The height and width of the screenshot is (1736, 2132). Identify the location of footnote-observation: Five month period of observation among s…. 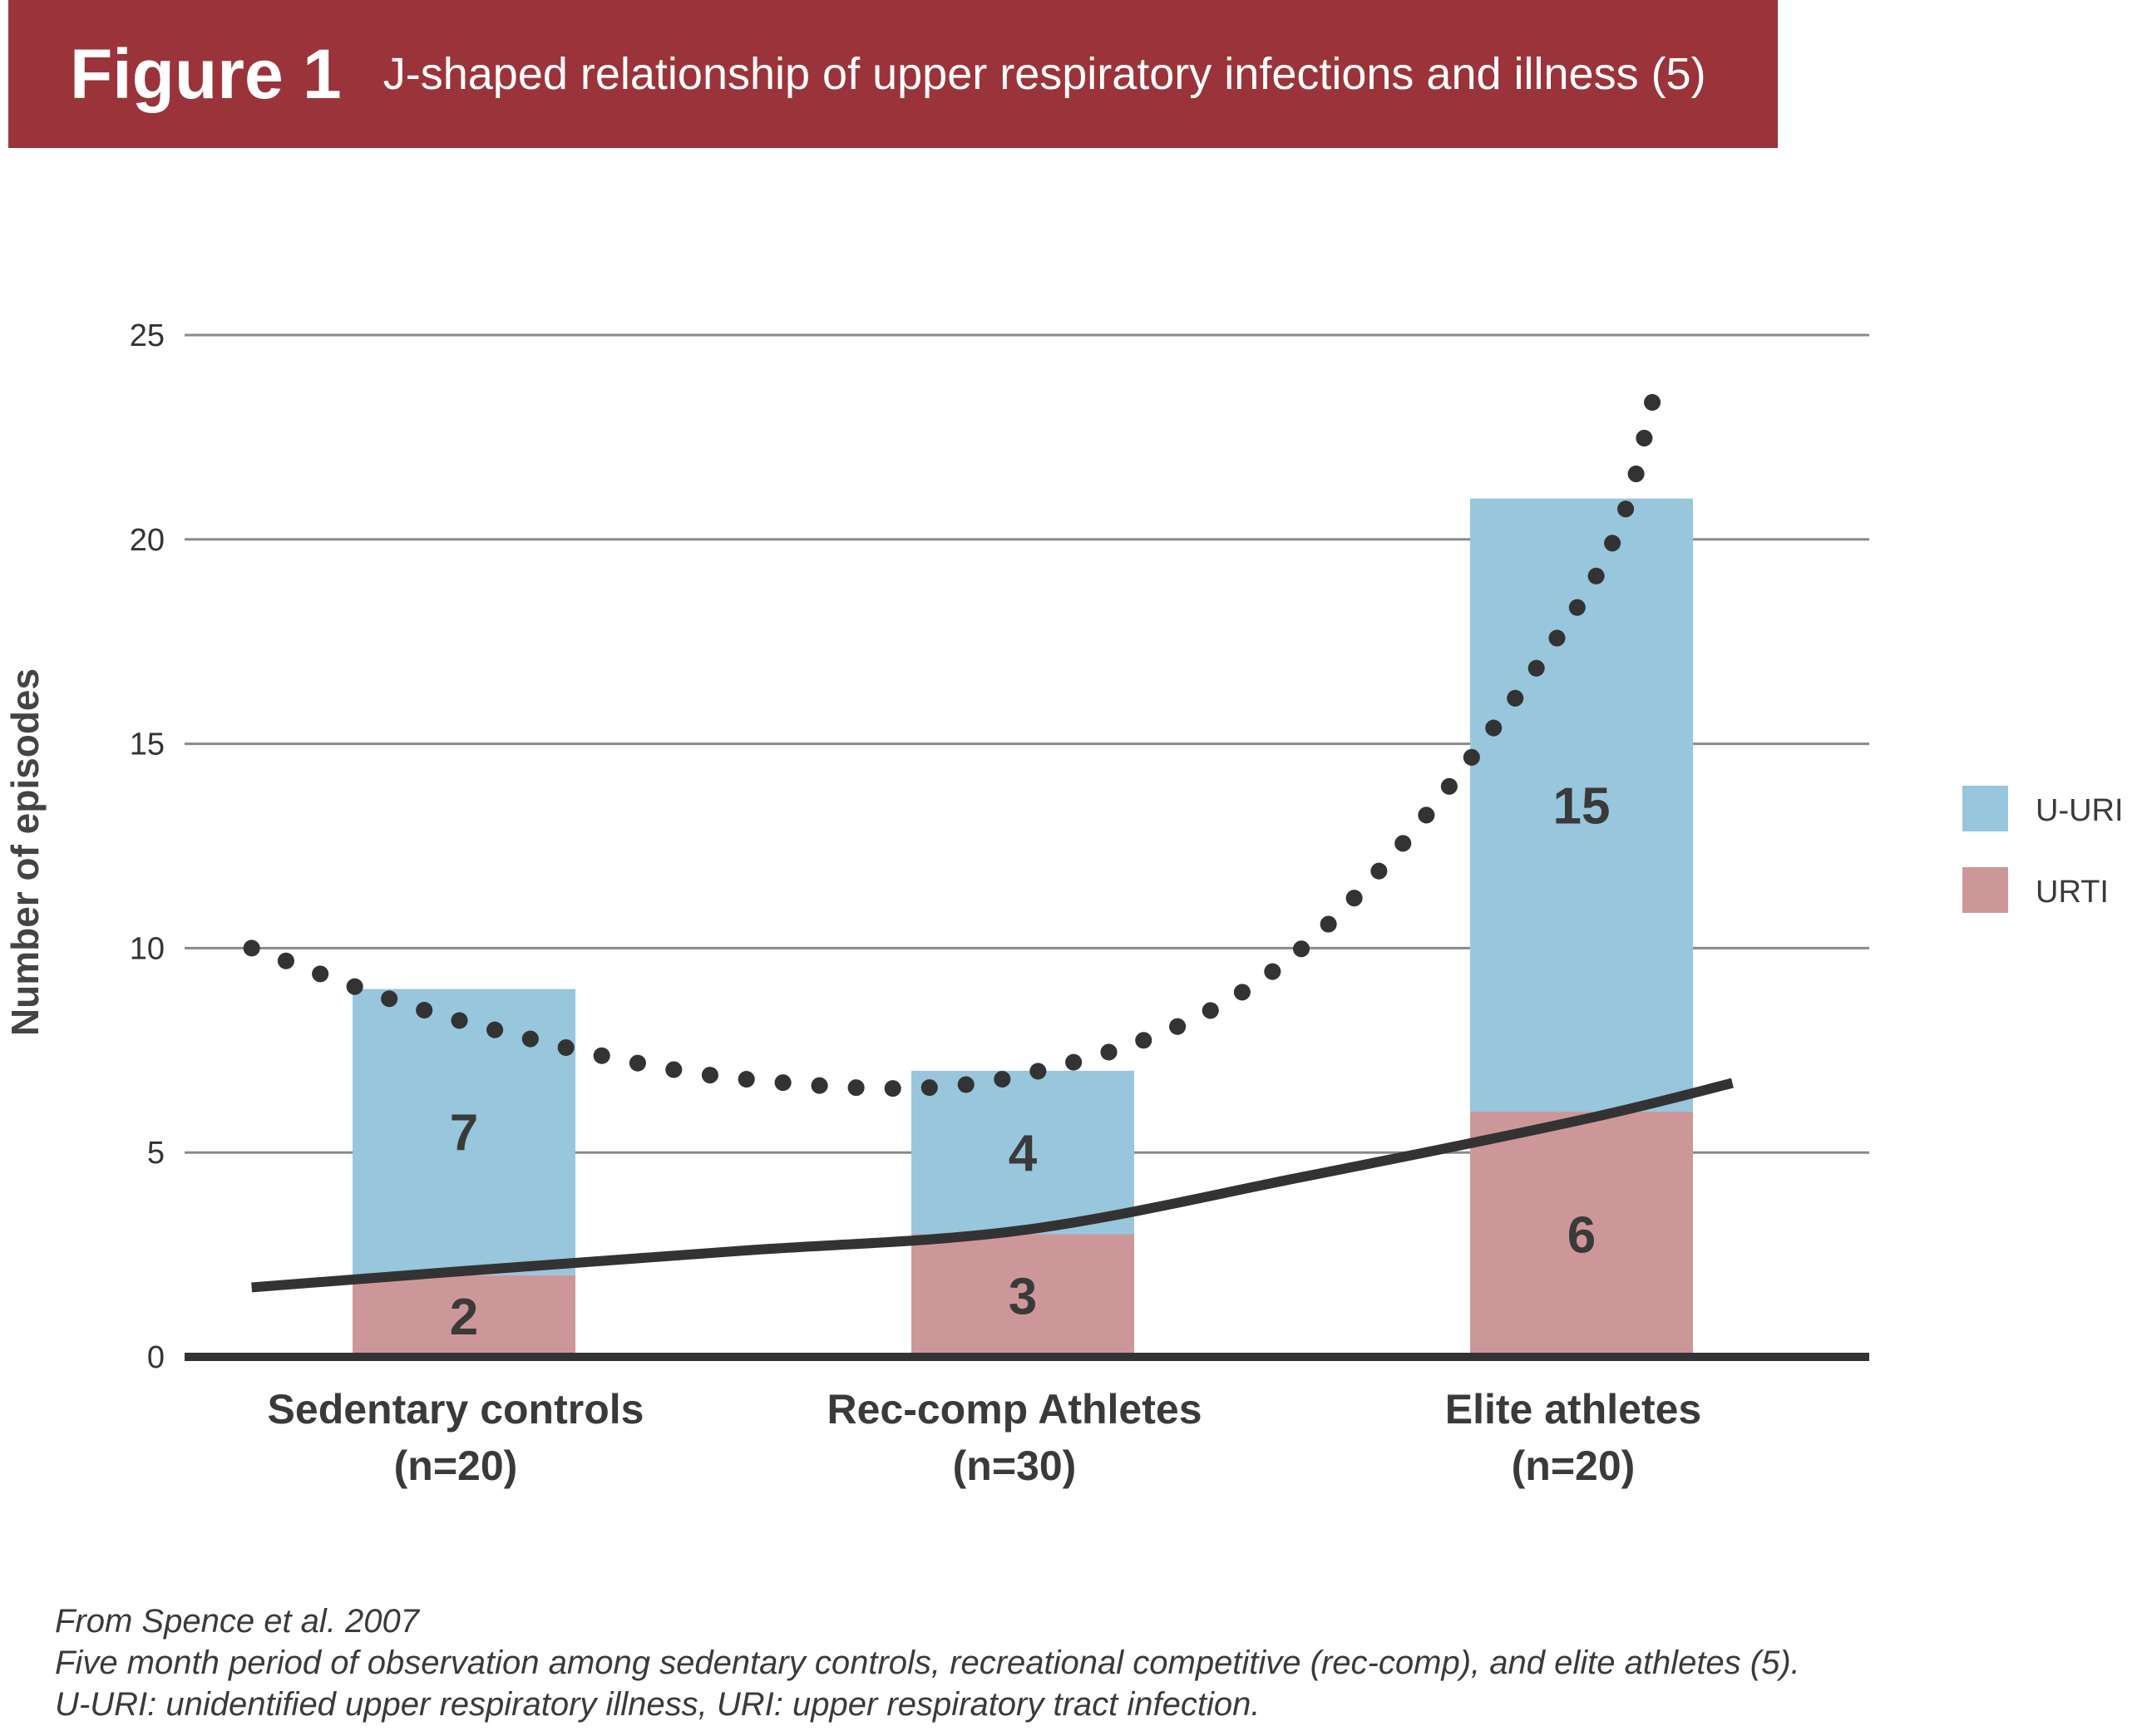
(927, 1663).